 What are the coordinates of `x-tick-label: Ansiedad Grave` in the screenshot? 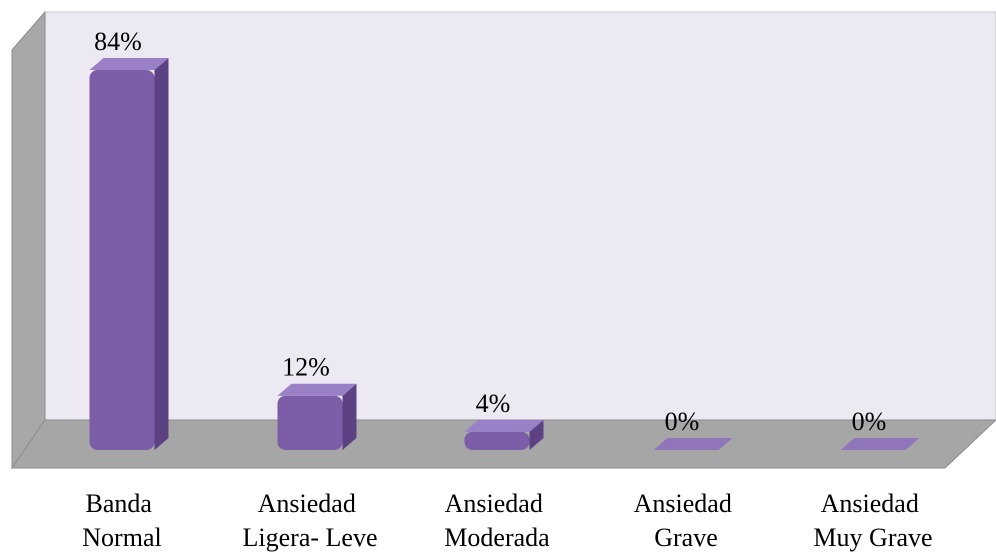 It's located at (686, 520).